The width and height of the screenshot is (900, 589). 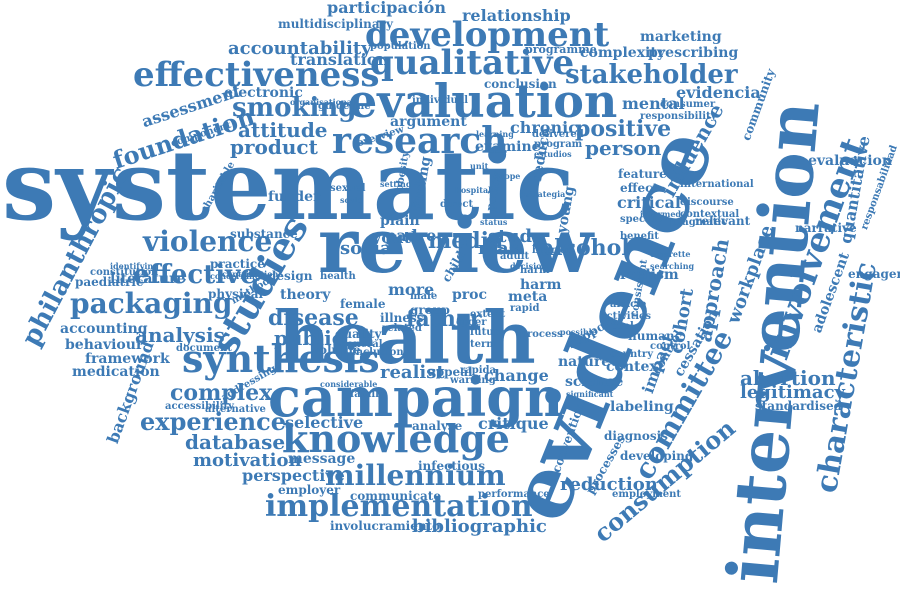 I want to click on word-related: related, so click(x=402, y=328).